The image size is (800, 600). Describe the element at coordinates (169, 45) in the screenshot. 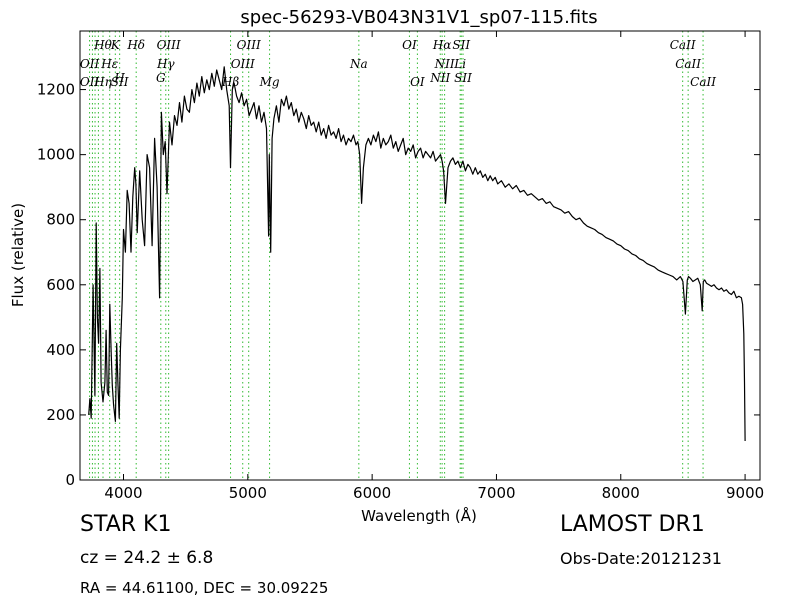

I see `line-label-3: OIII` at that location.